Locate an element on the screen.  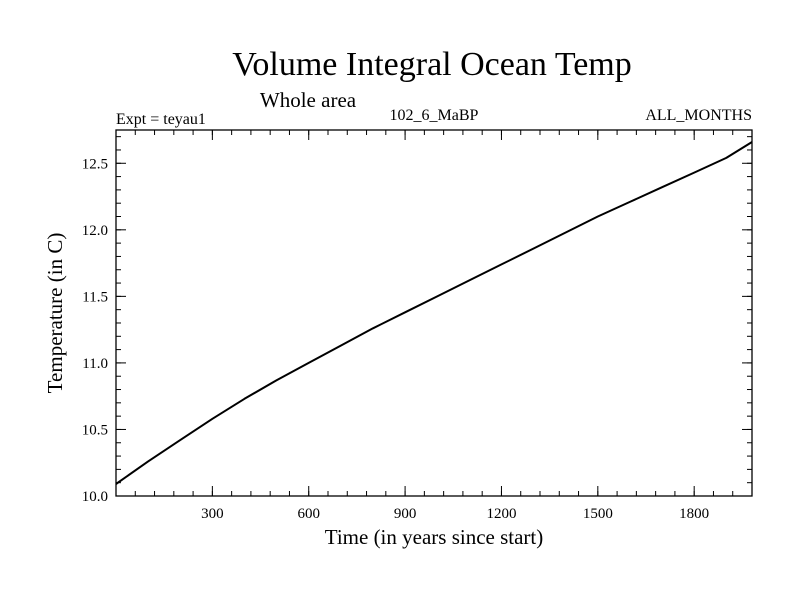
y-tick-labels: 10.0 10.5 11.0 11.5 12.0 12.5 is located at coordinates (95, 330).